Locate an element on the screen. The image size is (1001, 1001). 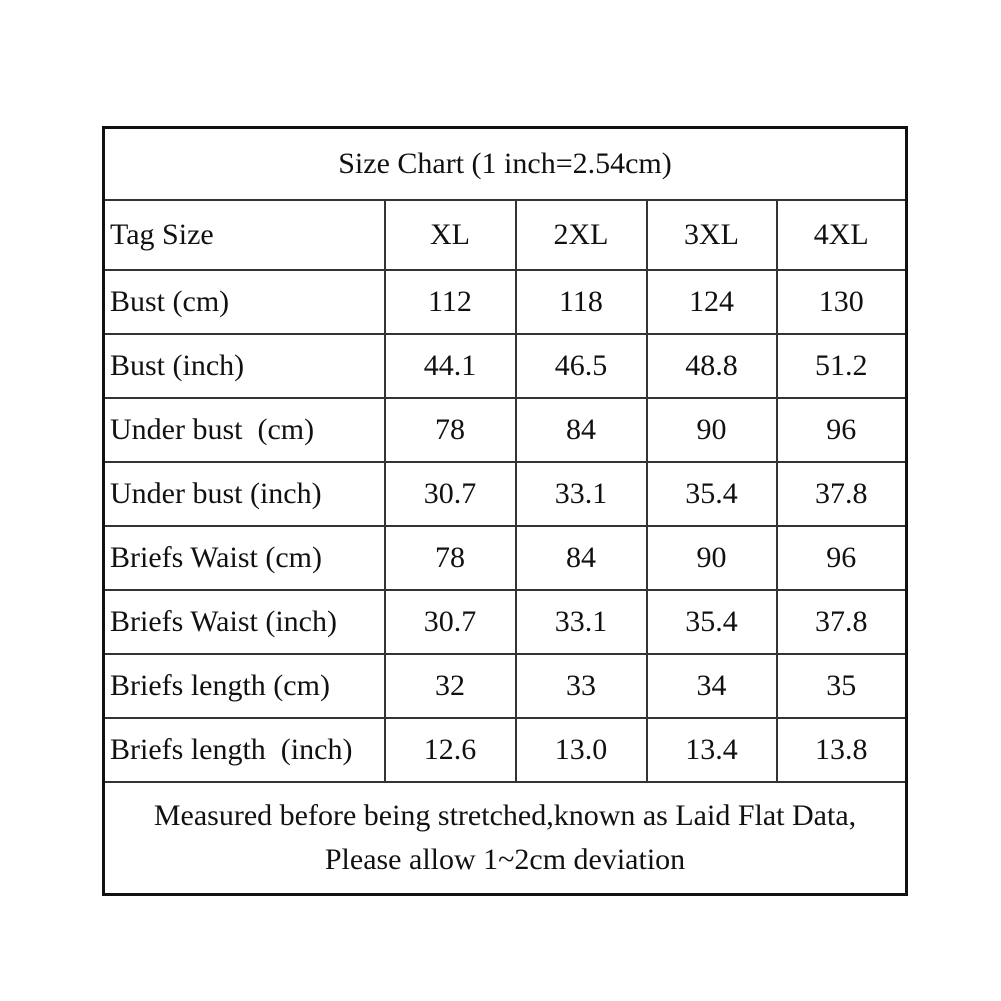
cell: 48.8 is located at coordinates (711, 366).